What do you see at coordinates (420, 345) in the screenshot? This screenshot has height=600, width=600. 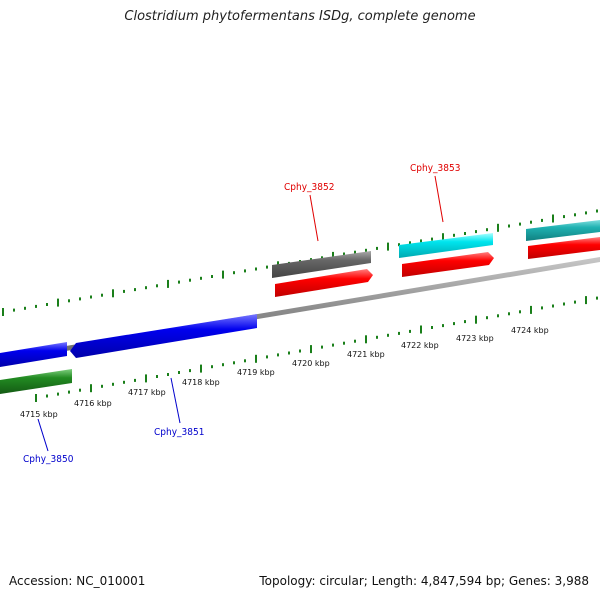 I see `kbp-label: 4722 kbp` at bounding box center [420, 345].